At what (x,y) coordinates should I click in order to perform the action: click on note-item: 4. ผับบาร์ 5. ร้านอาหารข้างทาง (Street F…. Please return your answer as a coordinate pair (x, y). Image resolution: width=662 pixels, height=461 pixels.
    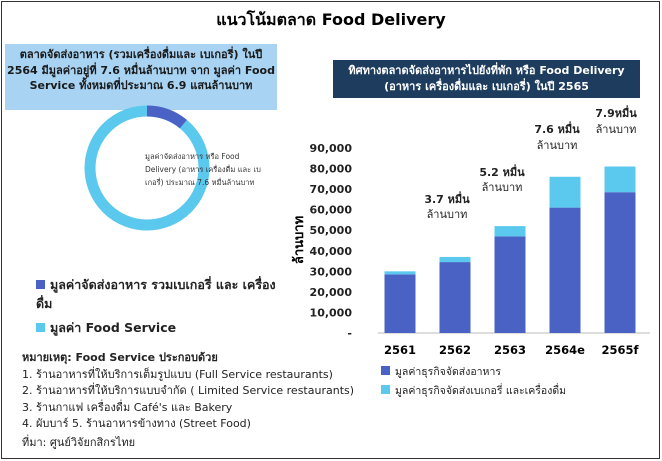
    Looking at the image, I should click on (136, 423).